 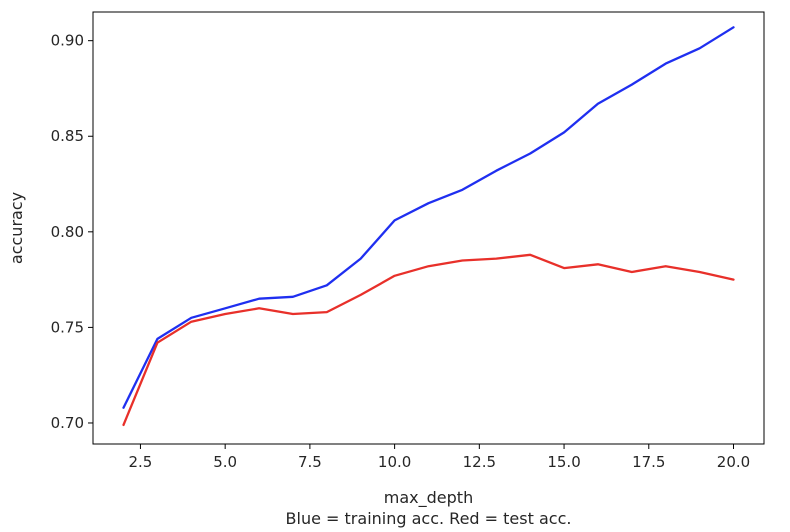 I want to click on x-axis-title: max_depth, so click(x=428, y=498).